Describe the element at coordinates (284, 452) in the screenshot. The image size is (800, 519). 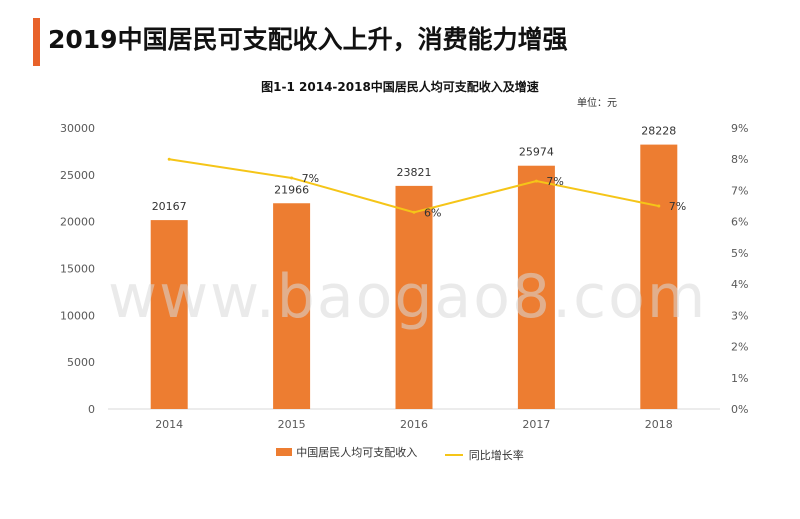
I see `legend-bar-swatch` at that location.